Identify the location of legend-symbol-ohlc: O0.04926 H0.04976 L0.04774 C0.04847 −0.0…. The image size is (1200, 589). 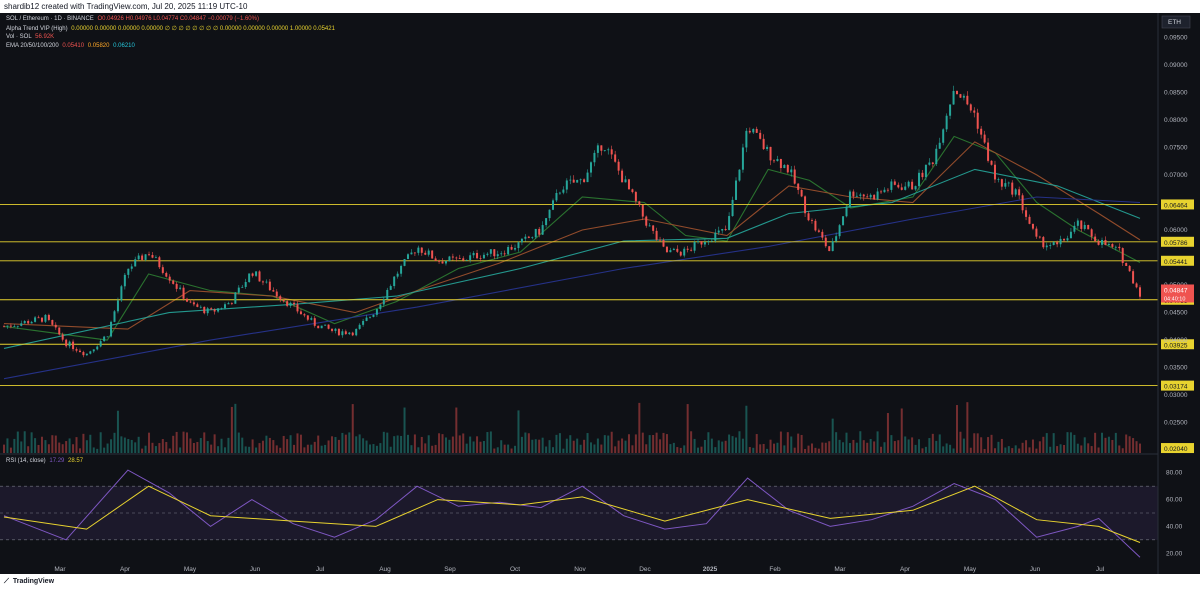
(178, 19).